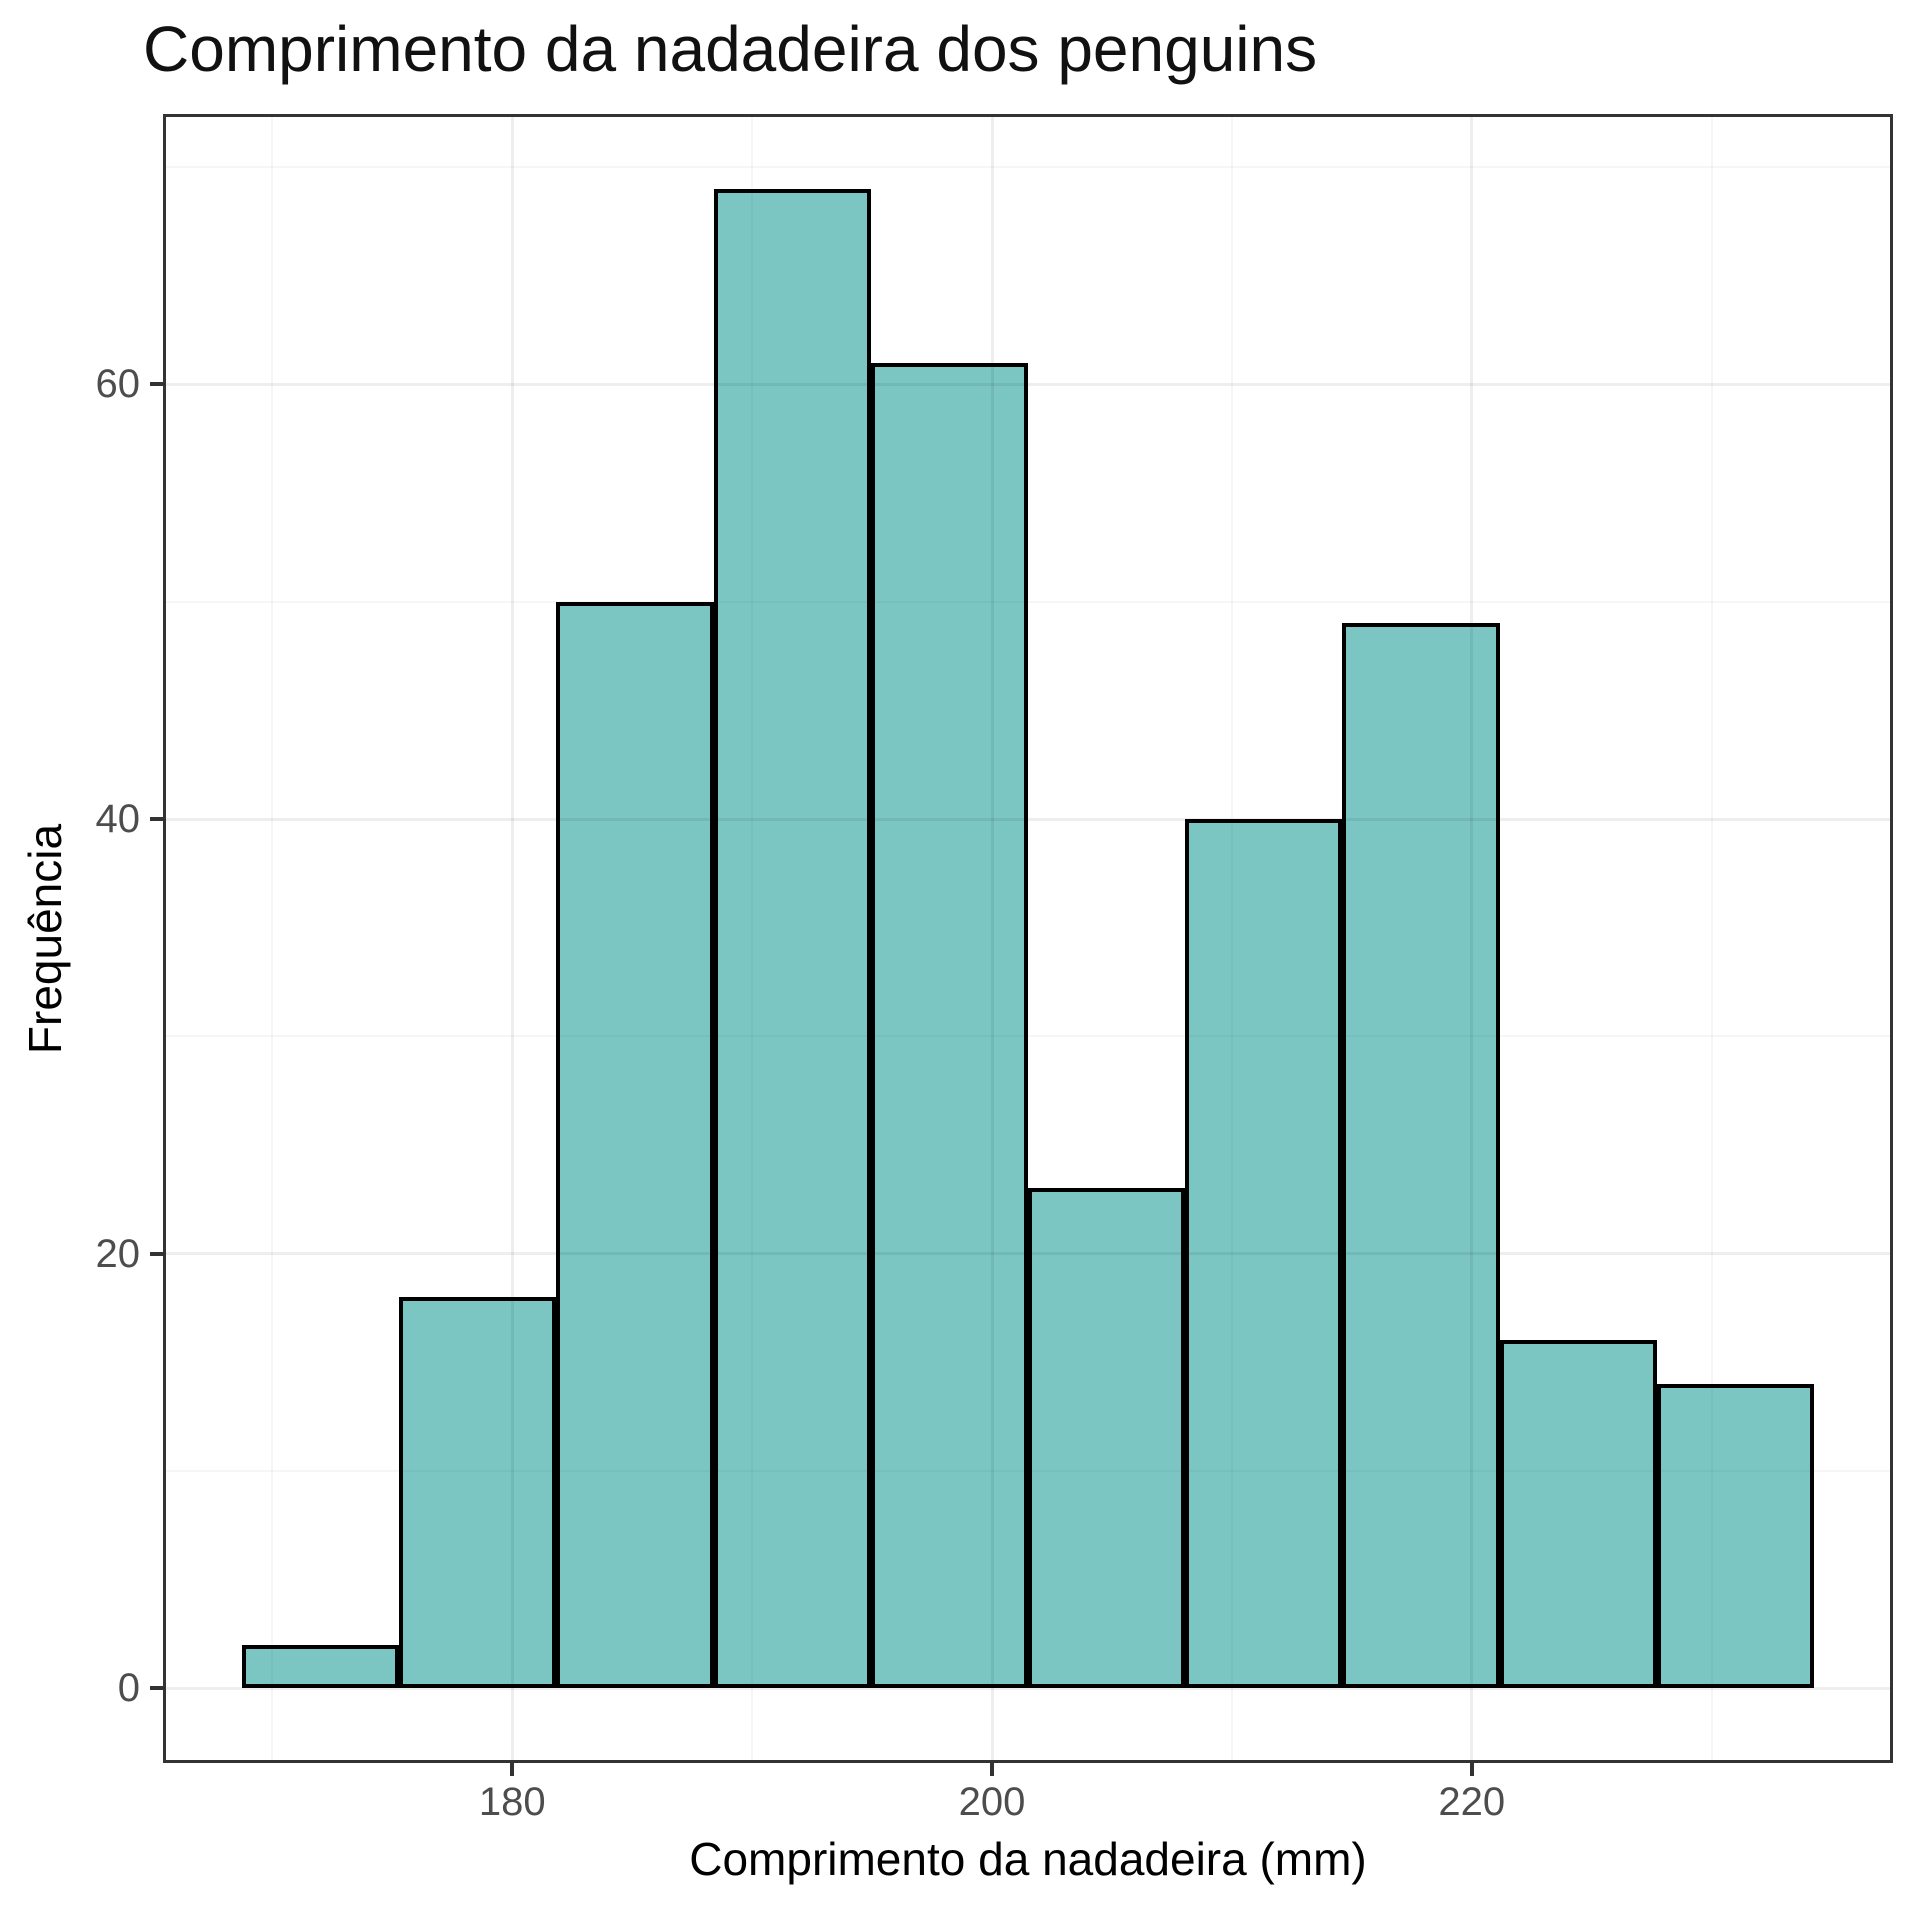  Describe the element at coordinates (512, 1802) in the screenshot. I see `x-tick-label: 180` at that location.